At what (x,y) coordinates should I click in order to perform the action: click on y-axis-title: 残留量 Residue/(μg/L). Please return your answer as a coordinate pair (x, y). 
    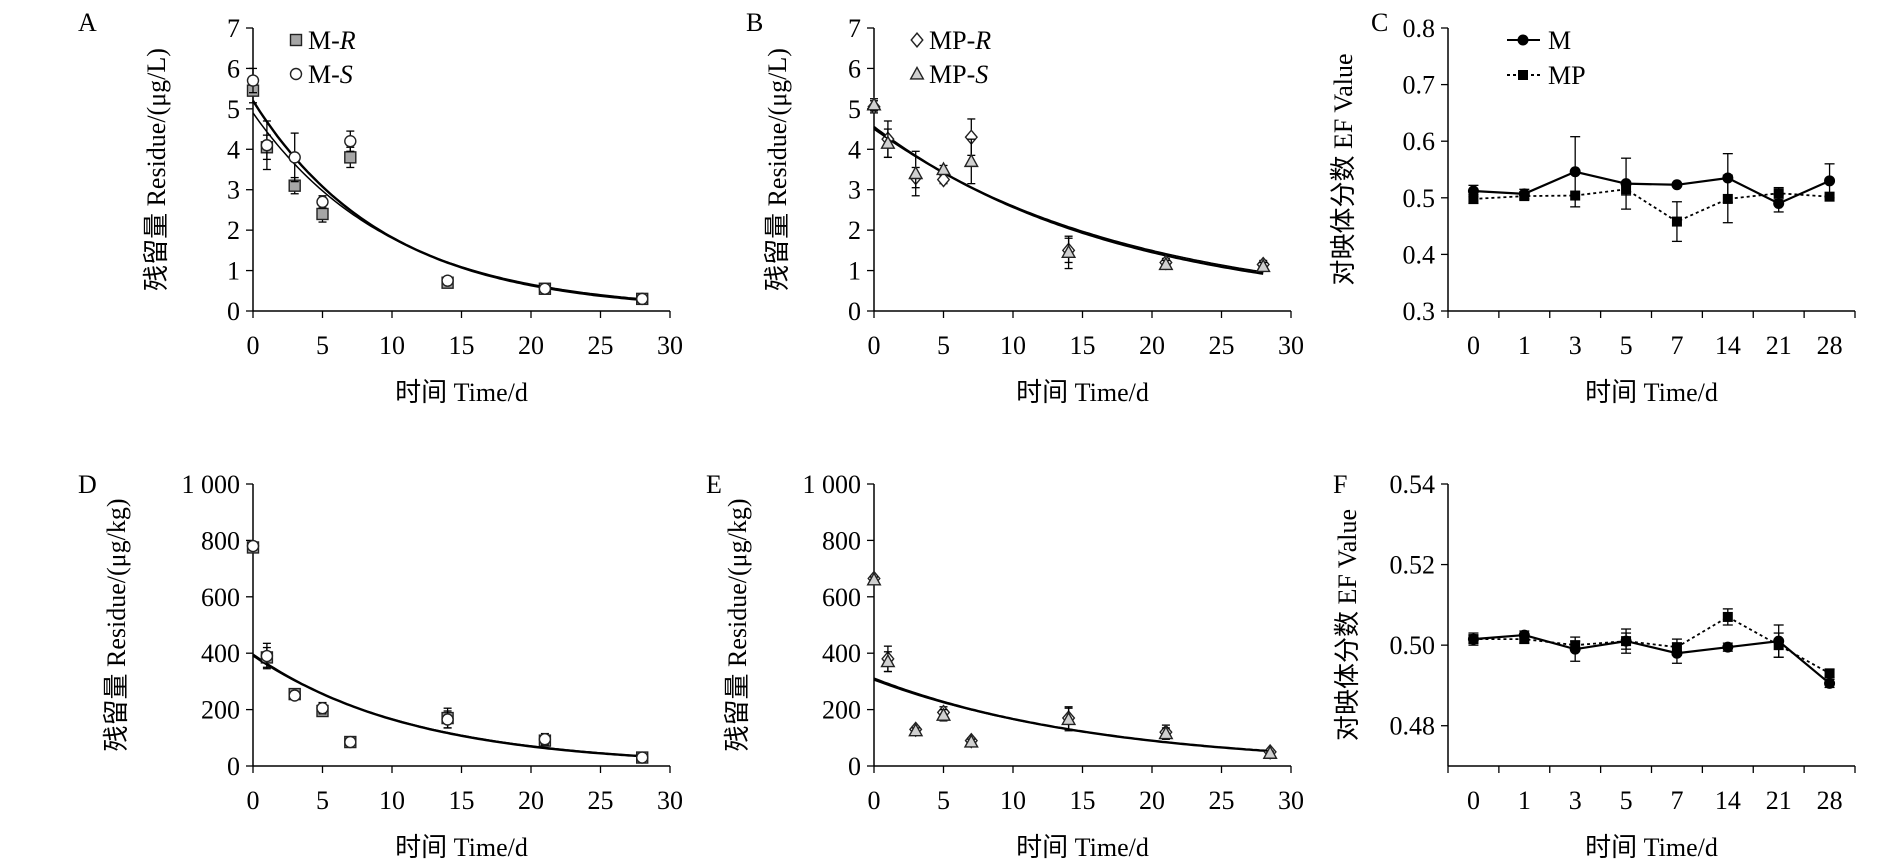
    Looking at the image, I should click on (156, 169).